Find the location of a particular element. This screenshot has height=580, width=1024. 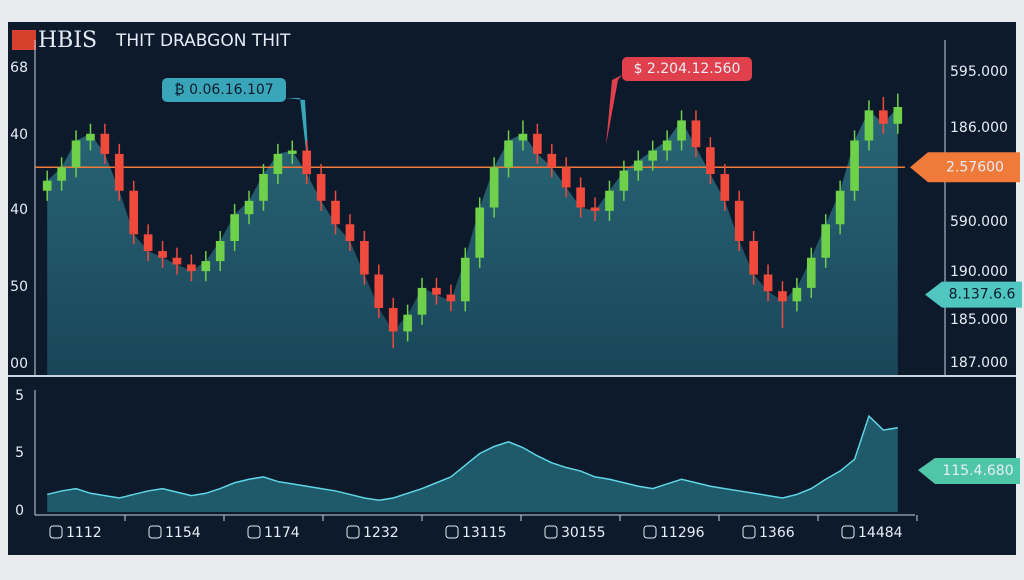

lower-badge-text: 115.4.680 is located at coordinates (977, 471).